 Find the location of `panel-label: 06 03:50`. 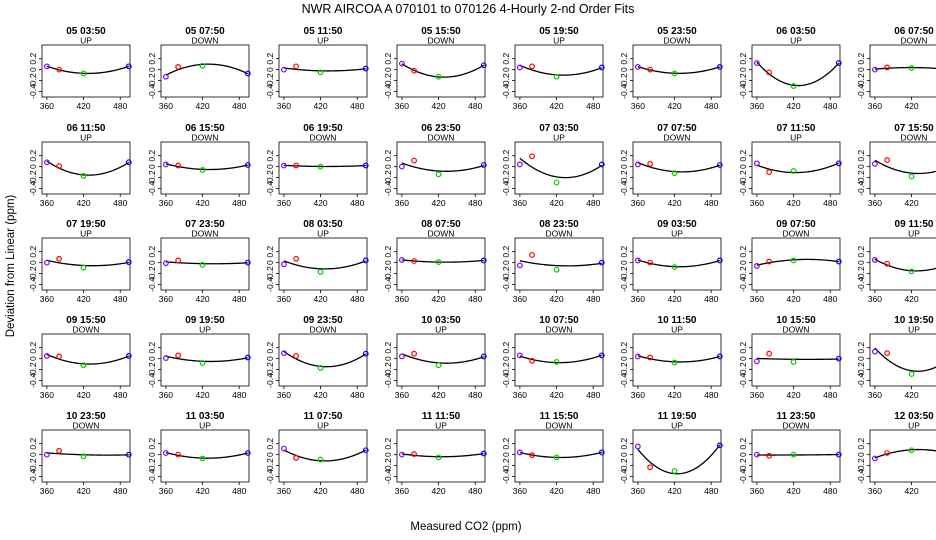

panel-label: 06 03:50 is located at coordinates (796, 31).